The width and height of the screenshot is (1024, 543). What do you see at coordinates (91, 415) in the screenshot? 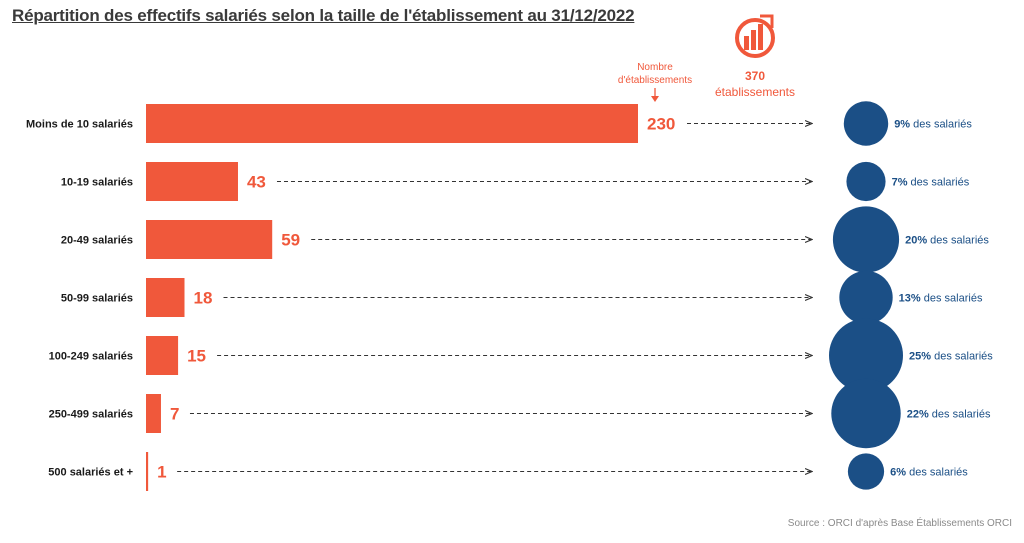
I see `category-label: 250-499 salariés` at bounding box center [91, 415].